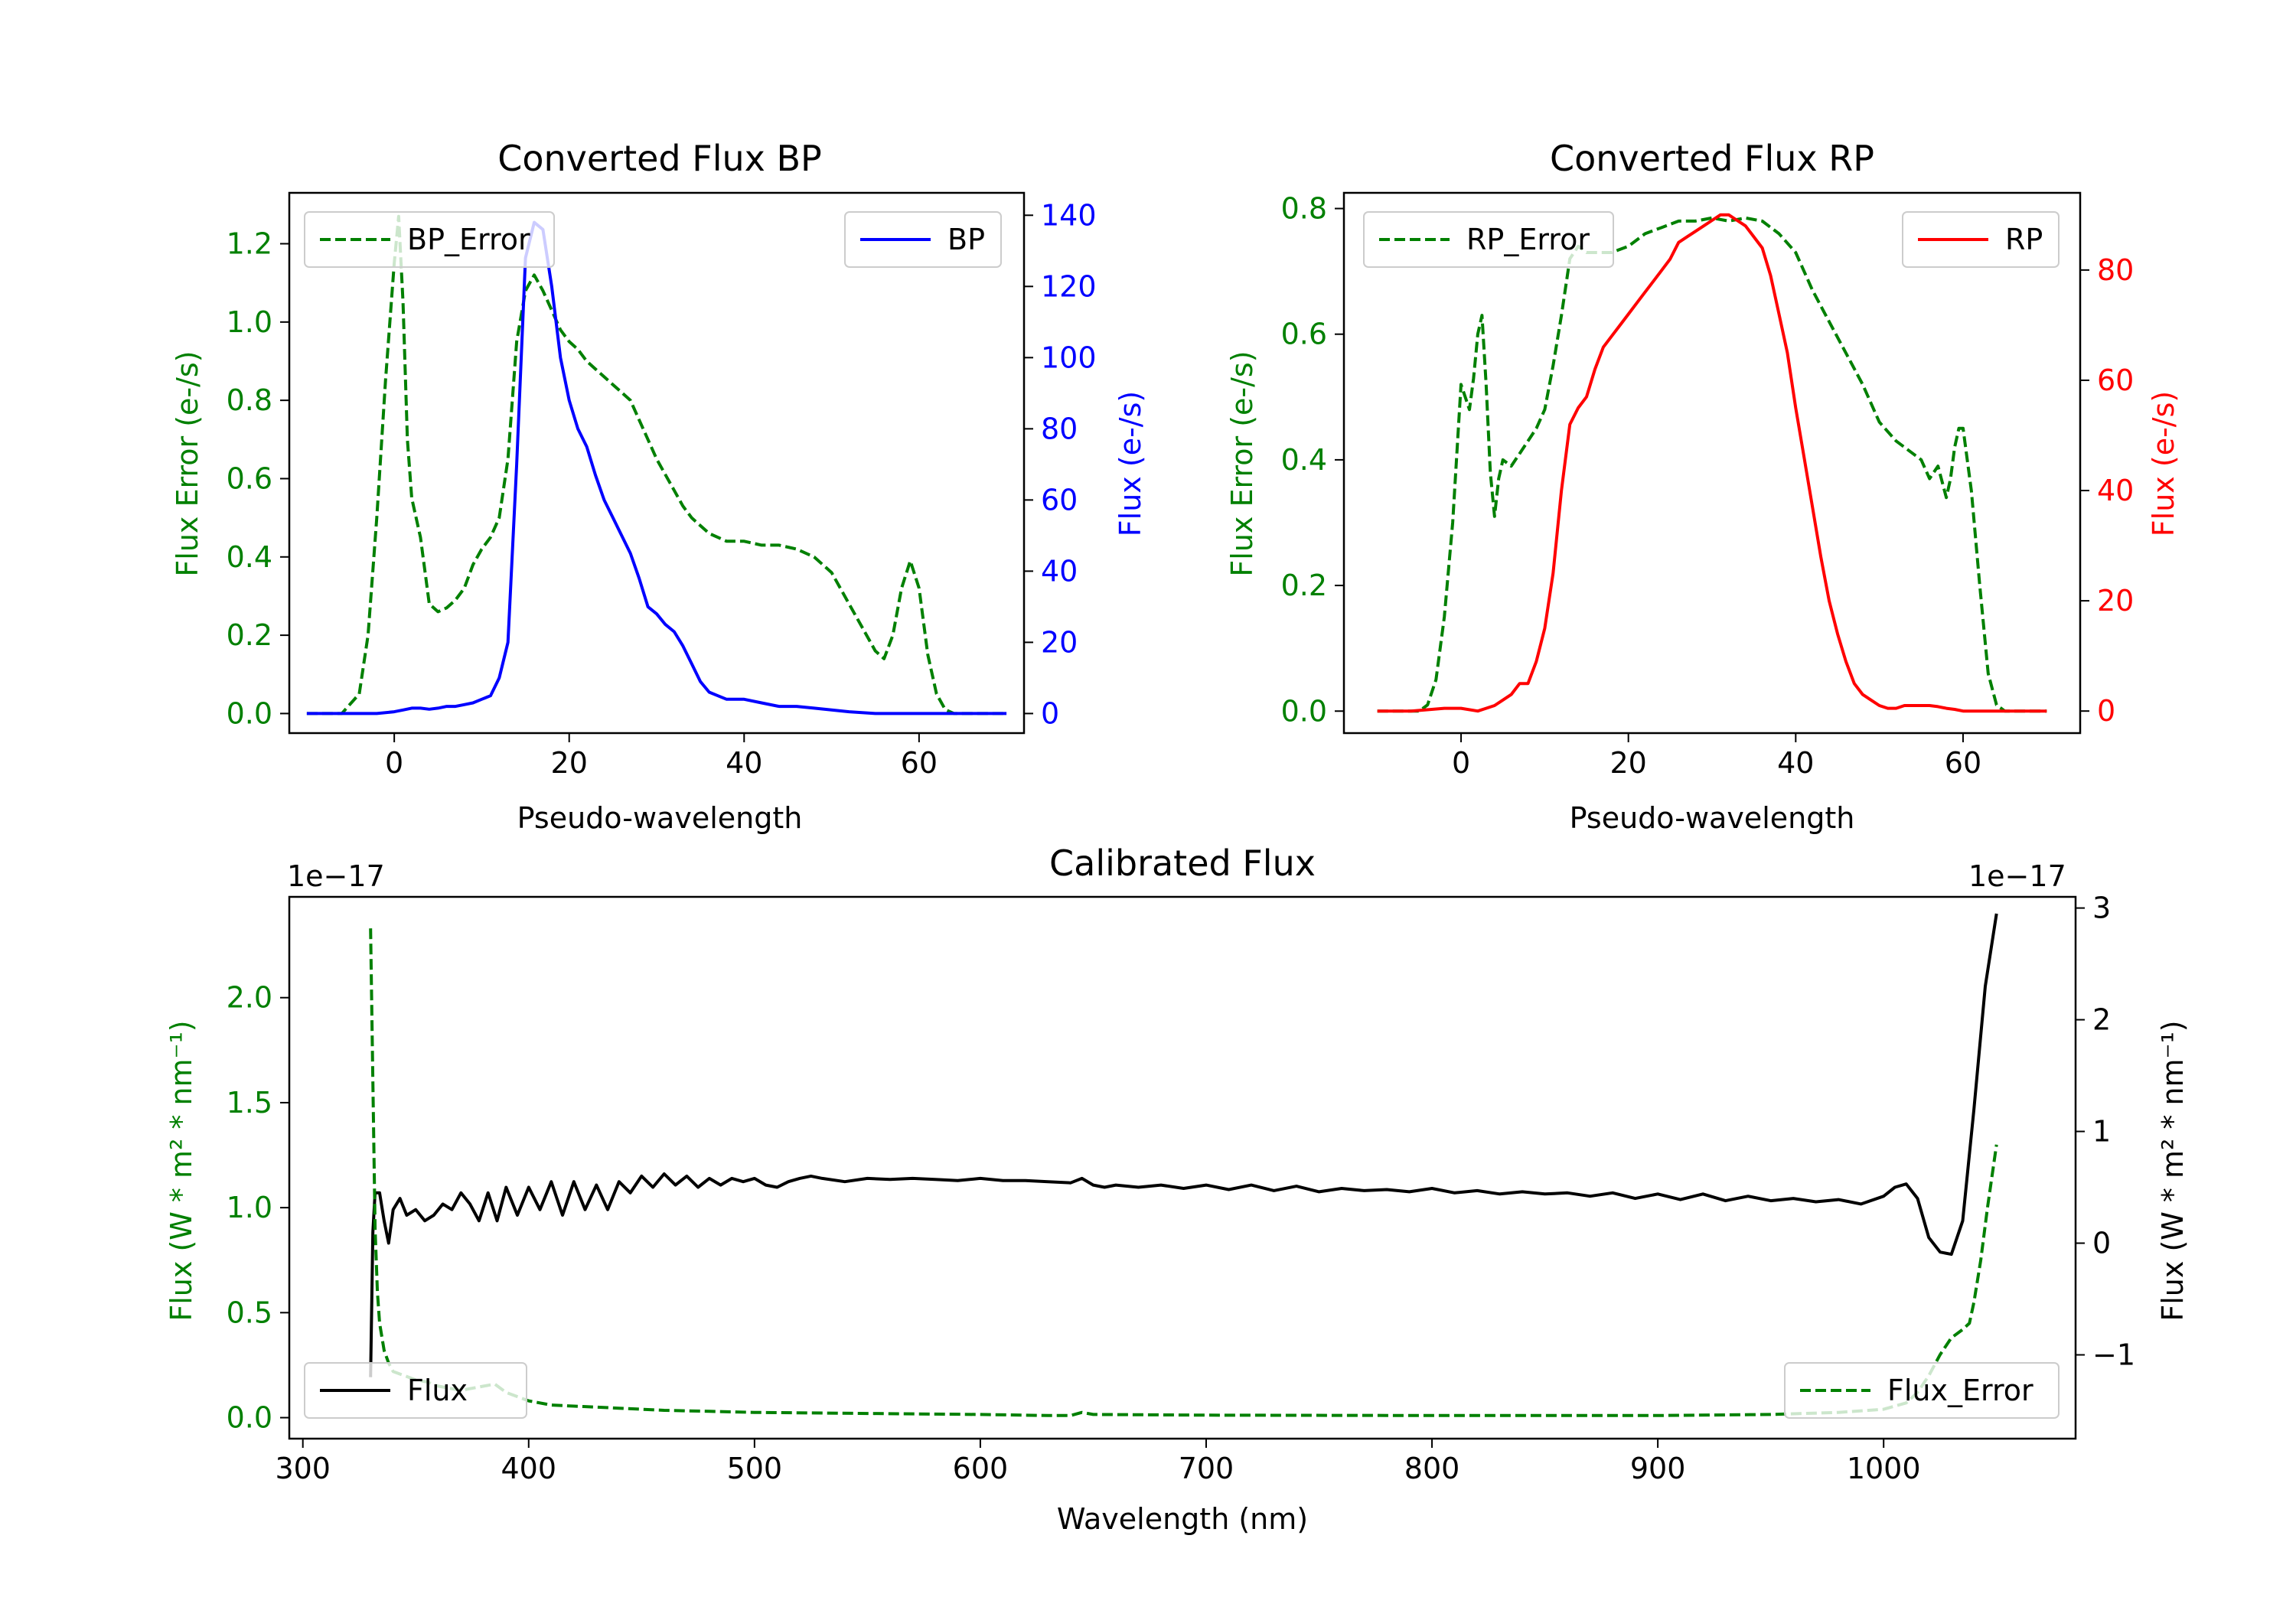 This screenshot has width=2296, height=1607. I want to click on legend-flux: Flux, so click(415, 1390).